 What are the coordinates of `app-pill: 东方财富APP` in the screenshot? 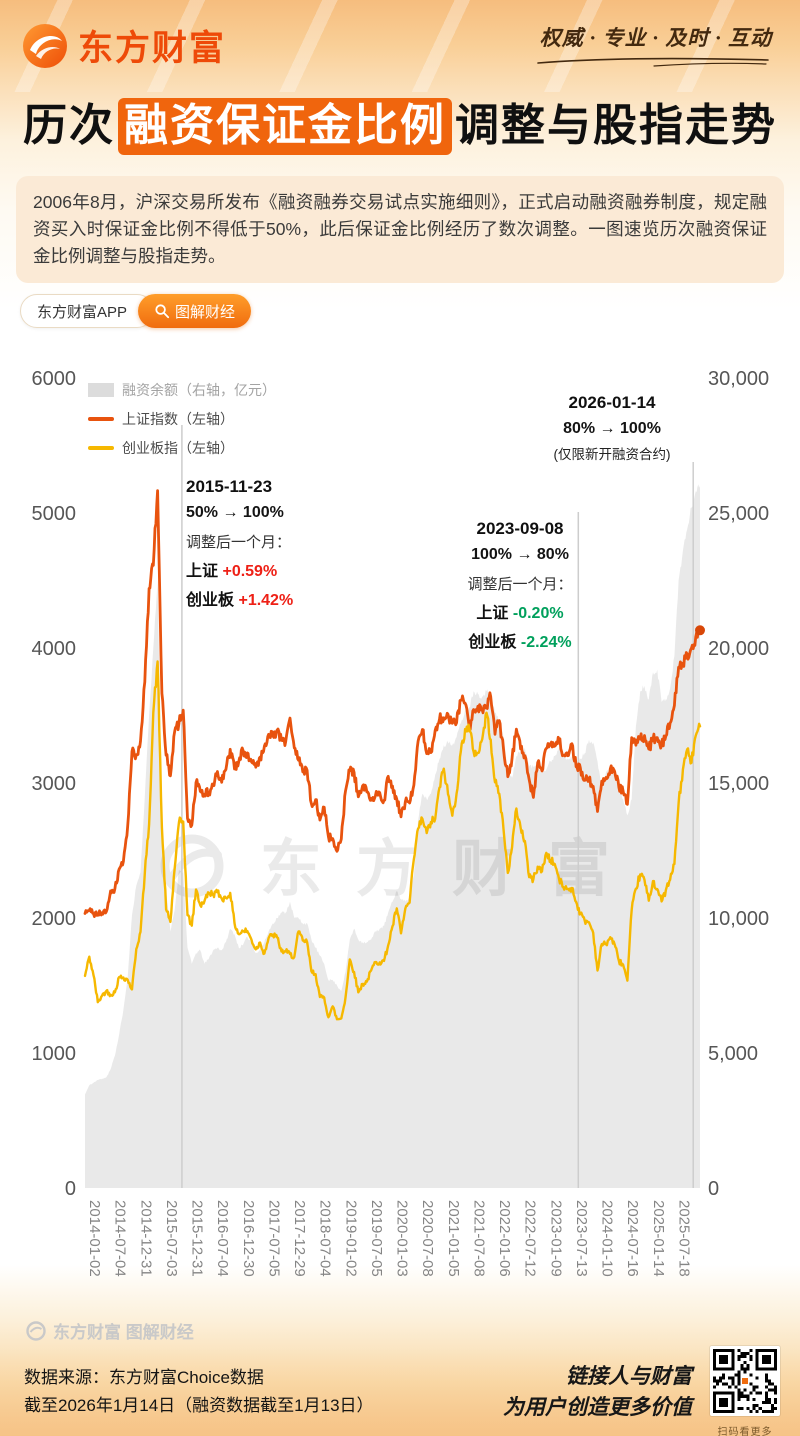 It's located at (87, 311).